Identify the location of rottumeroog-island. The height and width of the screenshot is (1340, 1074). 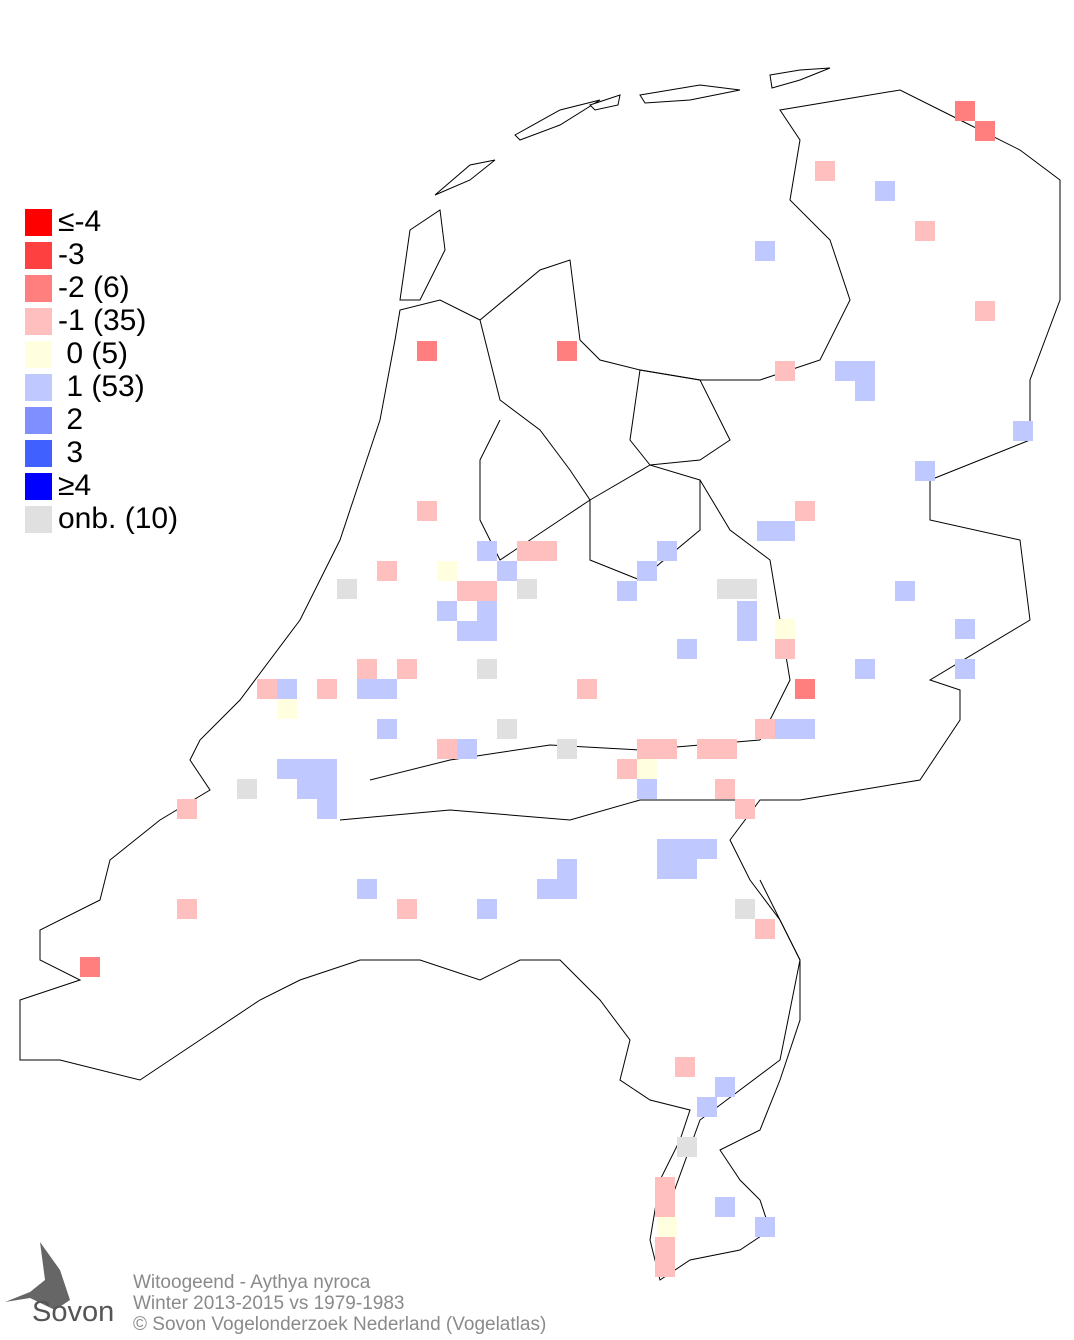
(800, 78).